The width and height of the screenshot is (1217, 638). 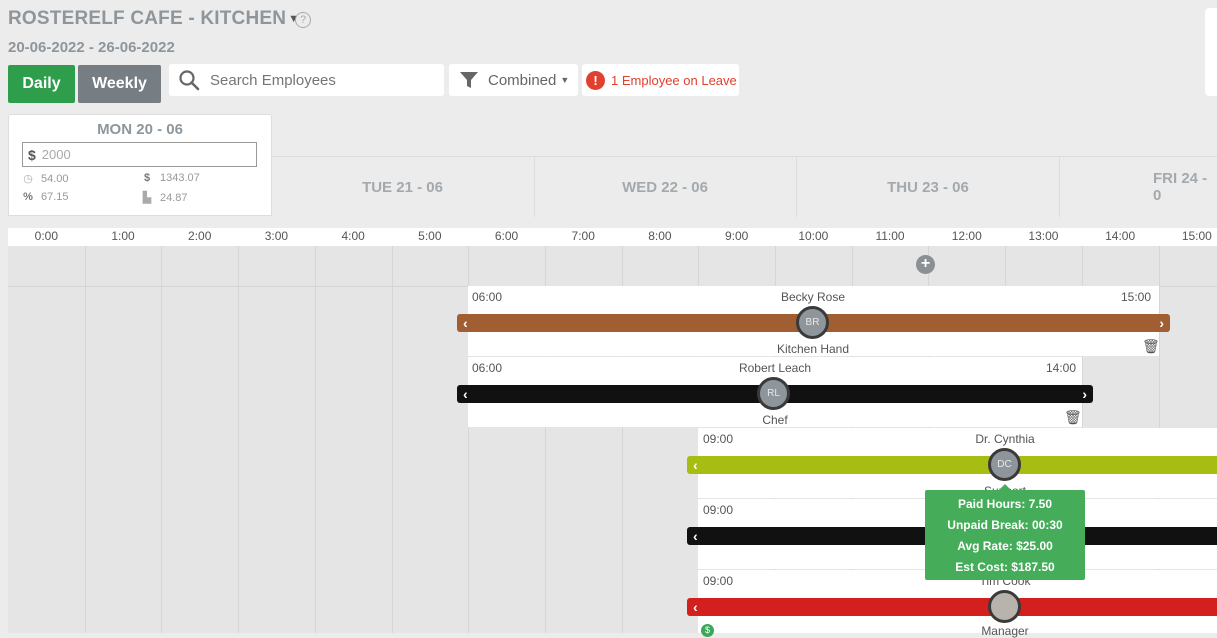 I want to click on hour-label: 2:00, so click(x=199, y=236).